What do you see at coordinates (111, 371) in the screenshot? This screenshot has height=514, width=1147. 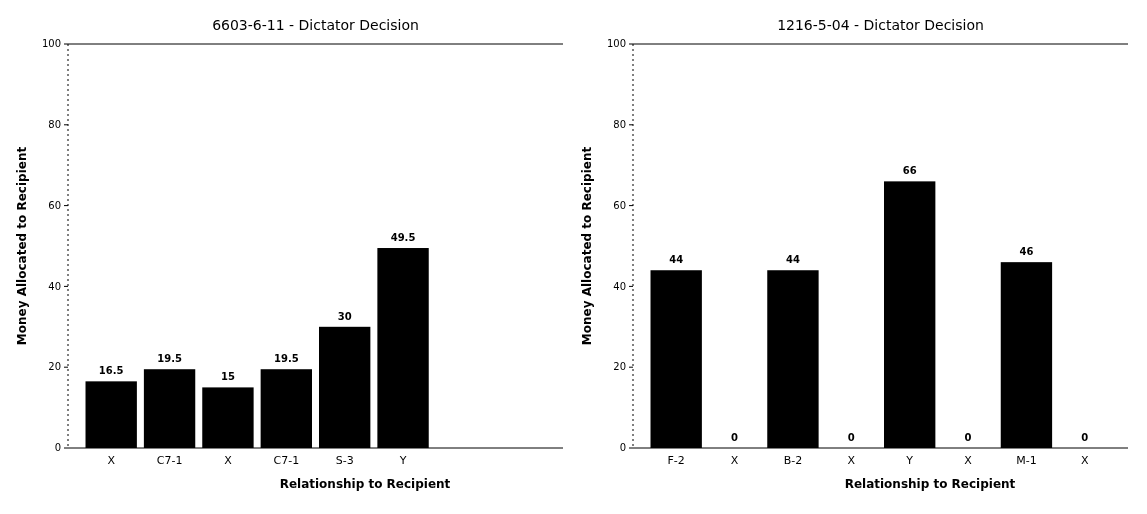 I see `data-label: 16.5` at bounding box center [111, 371].